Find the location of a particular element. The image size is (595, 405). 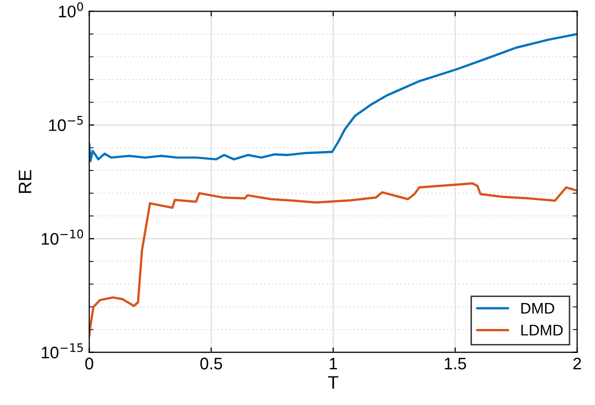

y-axis-title: RE is located at coordinates (25, 181).